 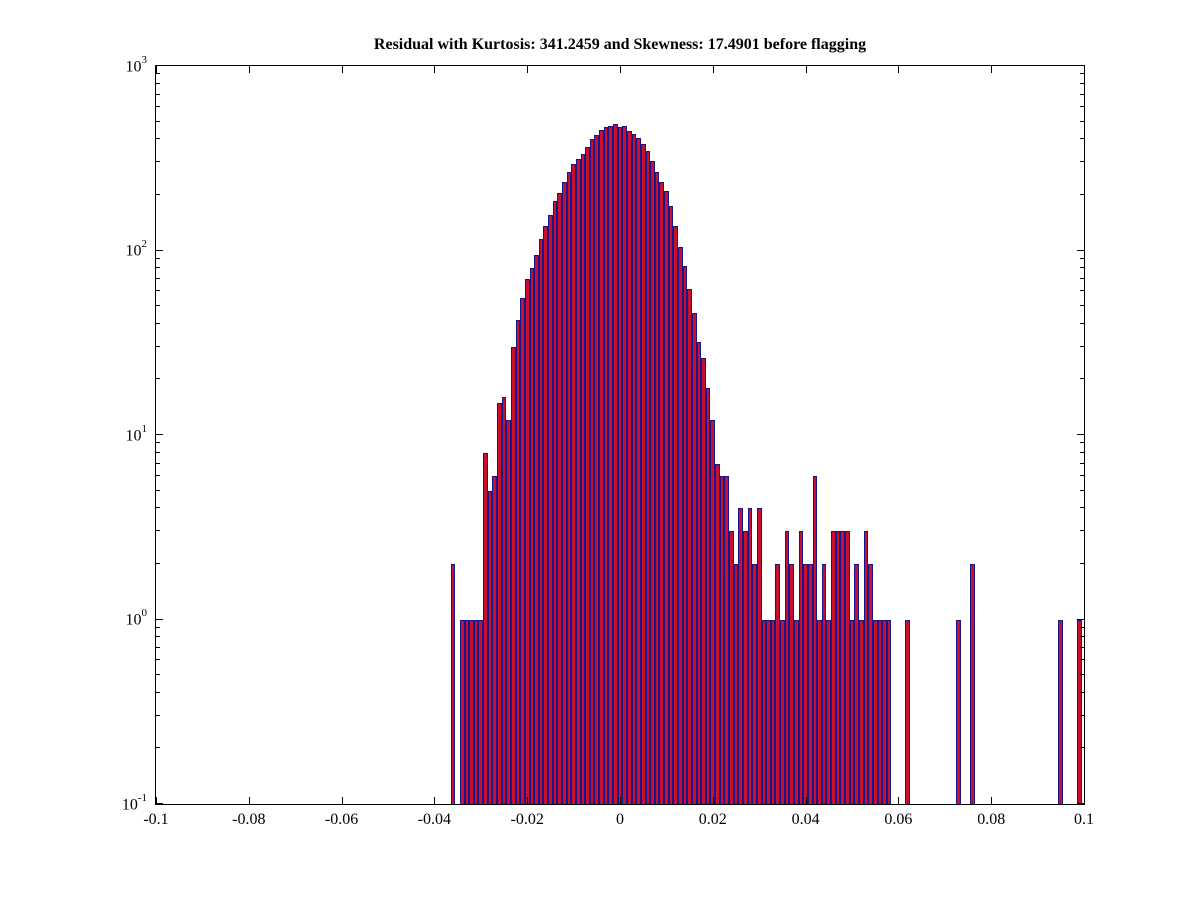 What do you see at coordinates (620, 819) in the screenshot?
I see `x-tick-label: 0` at bounding box center [620, 819].